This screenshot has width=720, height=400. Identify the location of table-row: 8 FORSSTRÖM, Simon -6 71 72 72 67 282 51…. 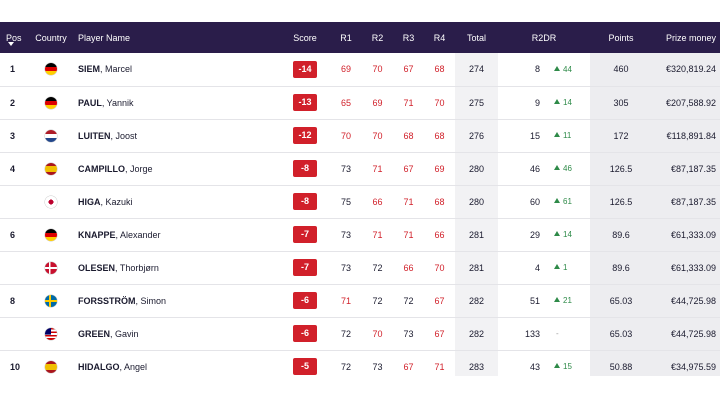
(360, 300).